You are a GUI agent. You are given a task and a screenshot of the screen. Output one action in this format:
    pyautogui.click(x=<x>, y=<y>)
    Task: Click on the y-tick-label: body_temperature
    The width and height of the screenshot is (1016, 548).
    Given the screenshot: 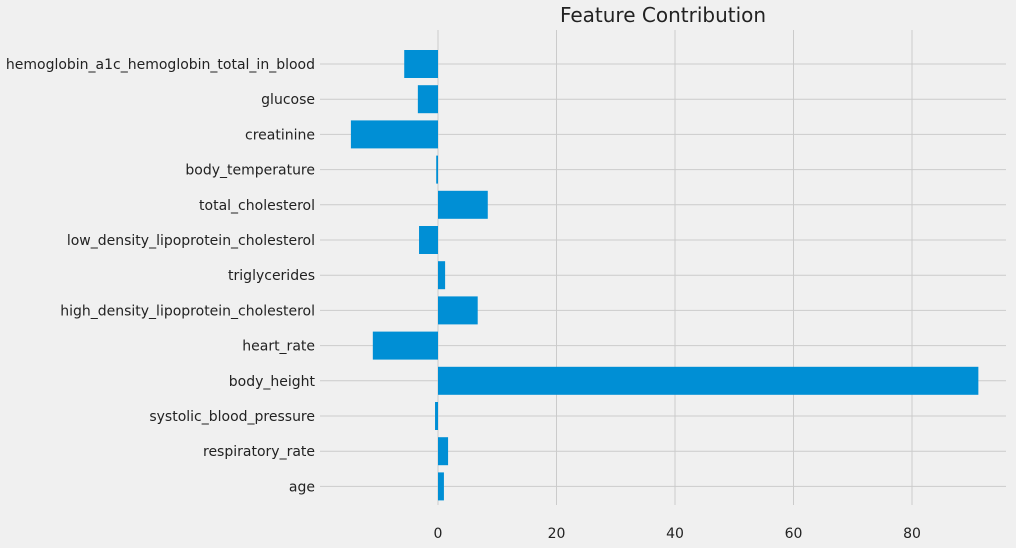 What is the action you would take?
    pyautogui.click(x=250, y=171)
    